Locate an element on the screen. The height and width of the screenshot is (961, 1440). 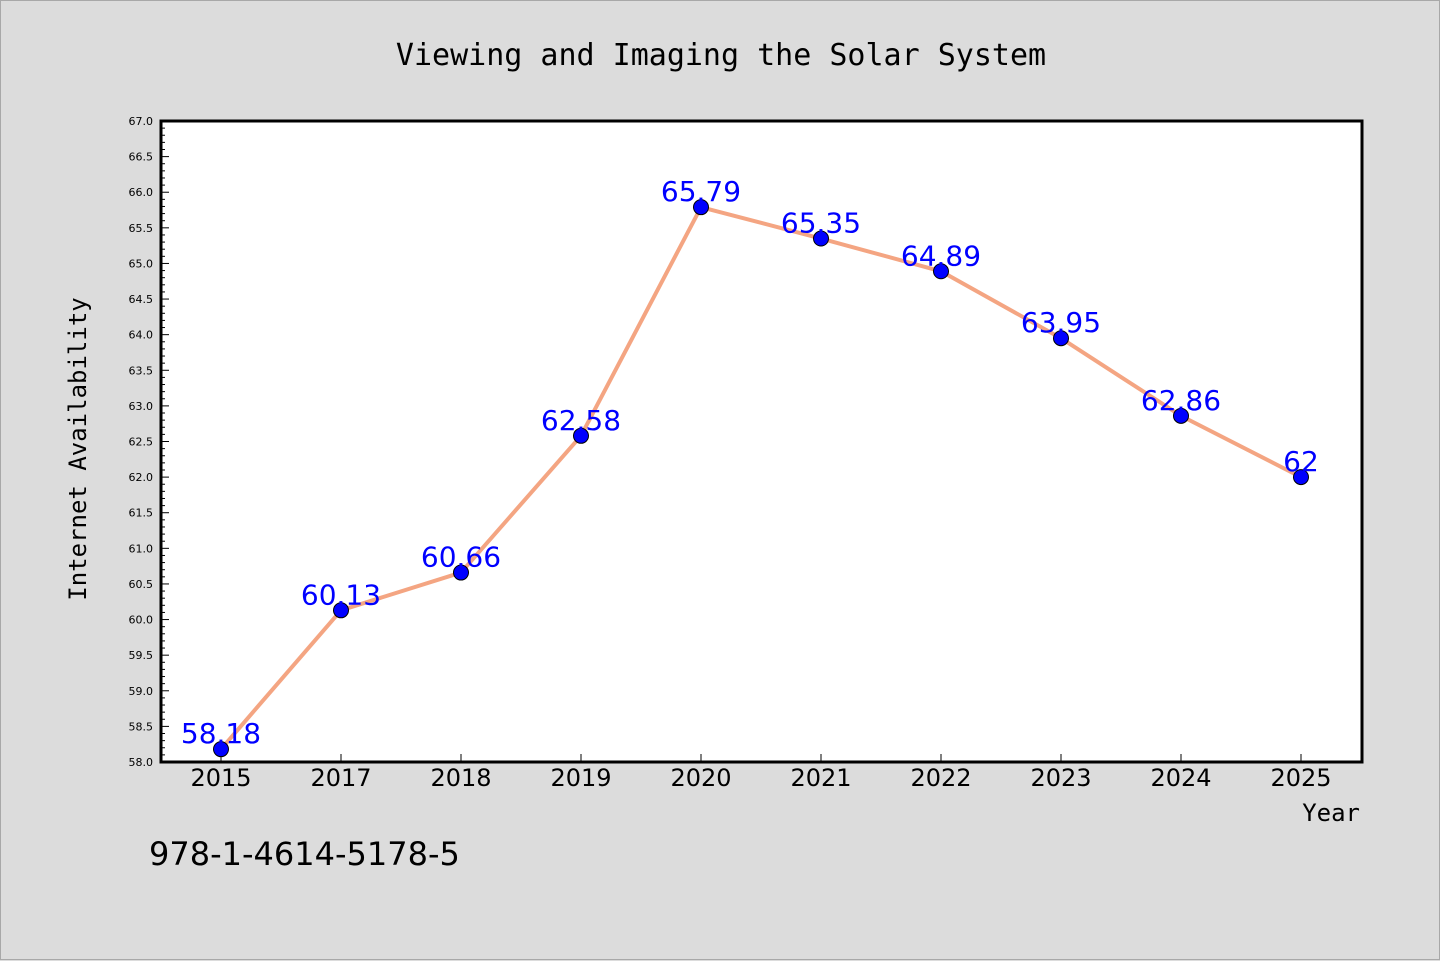
data-label: 58.18 is located at coordinates (221, 733).